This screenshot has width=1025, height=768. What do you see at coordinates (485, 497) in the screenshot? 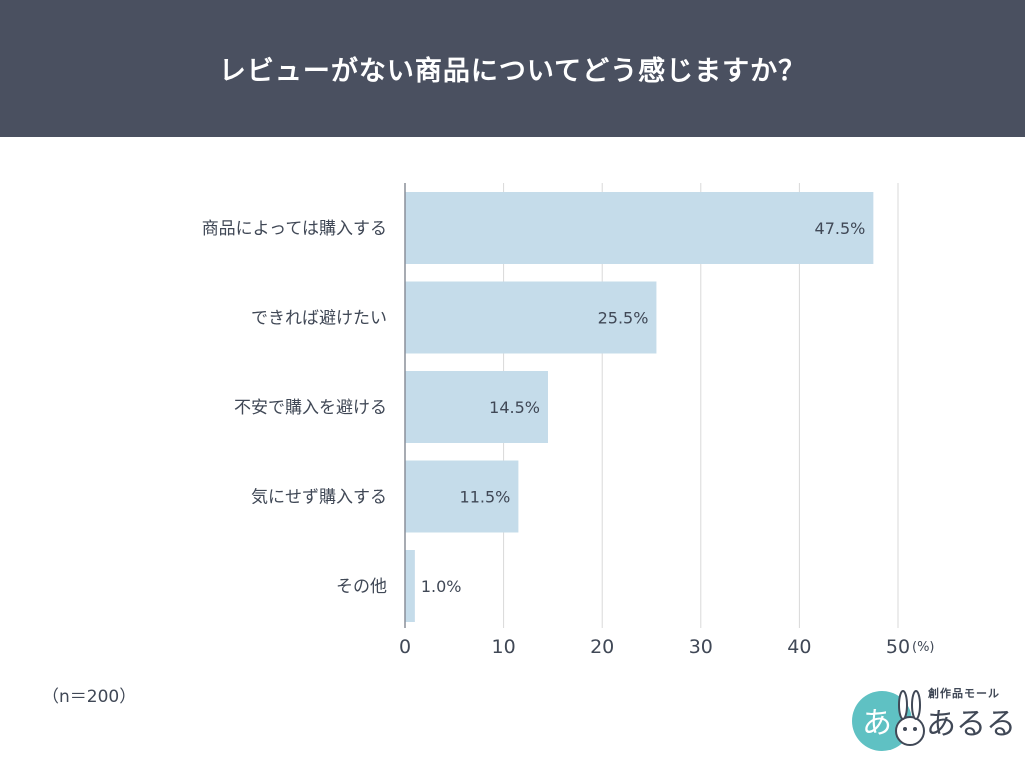
I see `bar-value-label: 11.5%` at bounding box center [485, 497].